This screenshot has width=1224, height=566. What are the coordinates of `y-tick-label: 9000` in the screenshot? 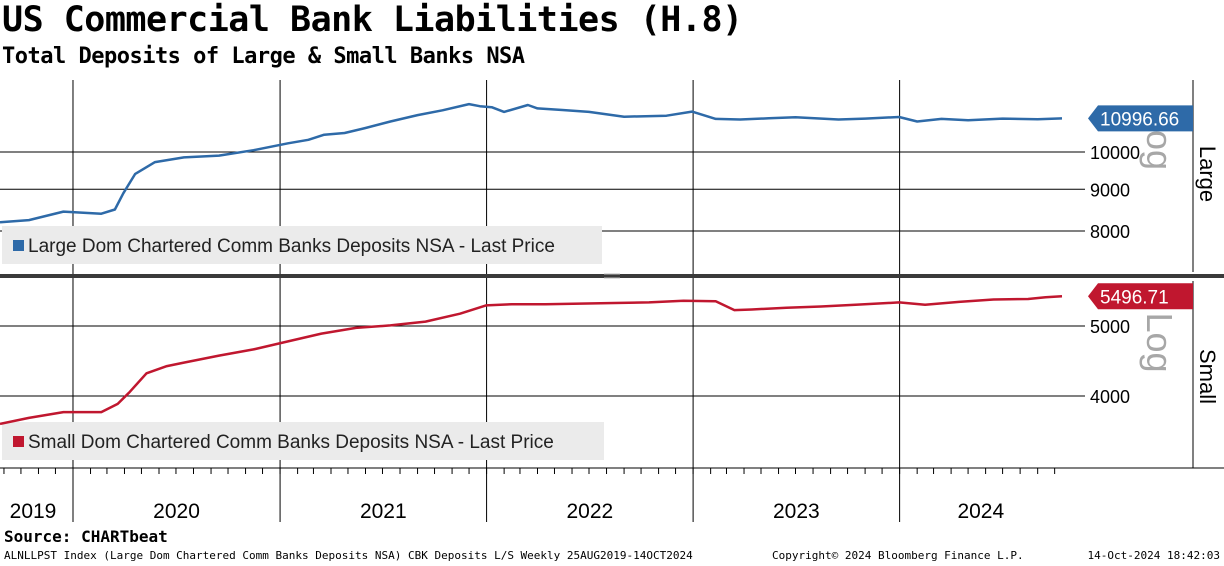 It's located at (1110, 190).